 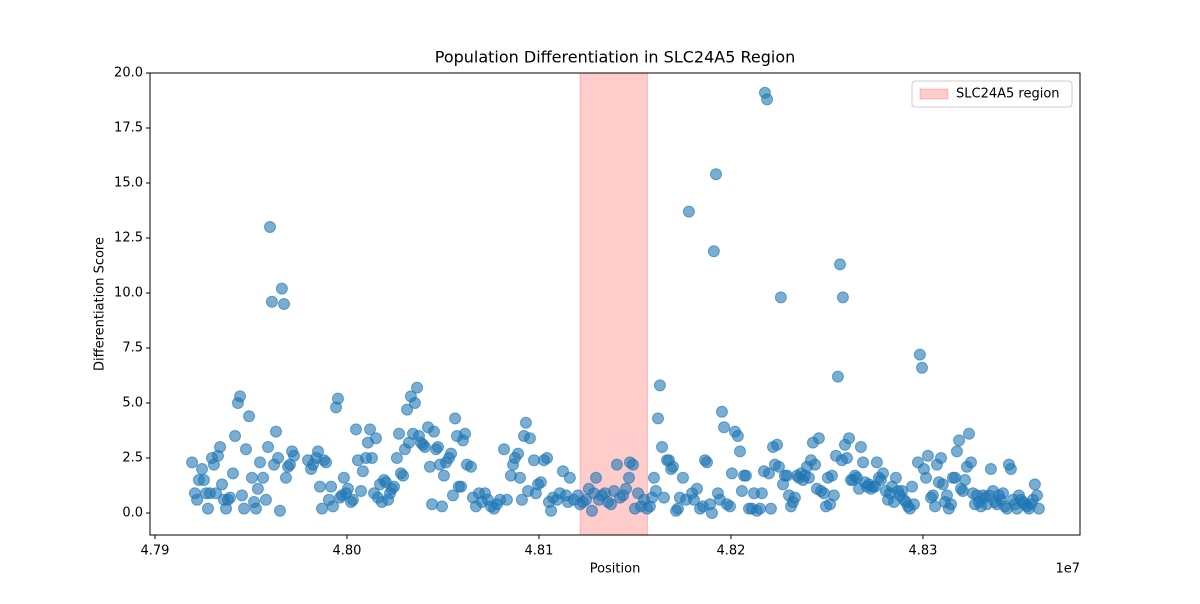 I want to click on y-tick-label: 5.0, so click(x=132, y=403).